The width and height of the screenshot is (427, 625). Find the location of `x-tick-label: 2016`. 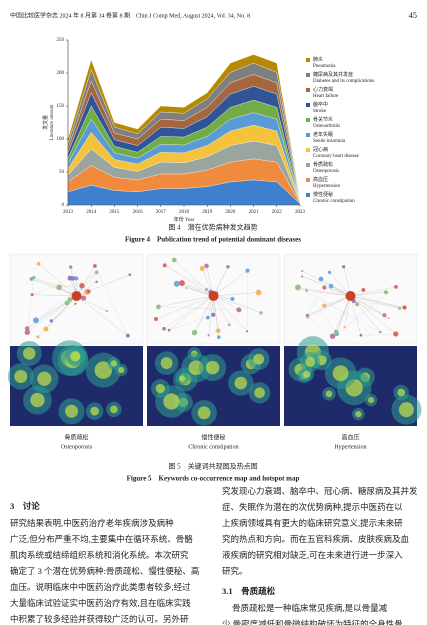

x-tick-label: 2016 is located at coordinates (138, 212).